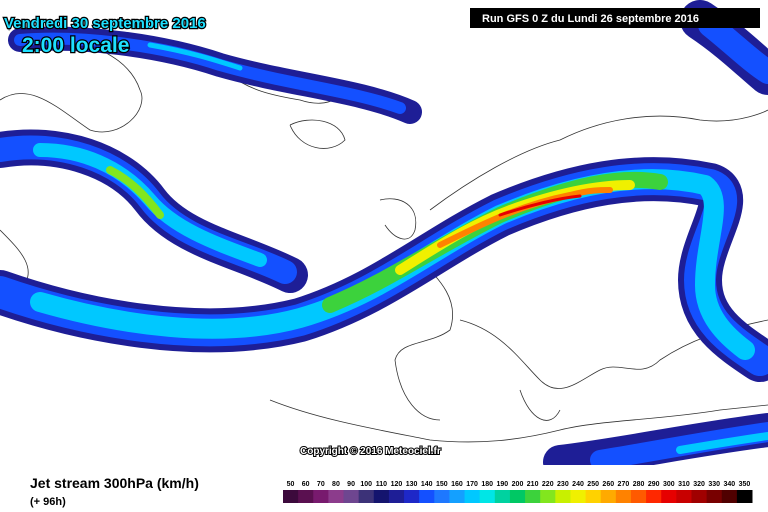 The height and width of the screenshot is (512, 768). What do you see at coordinates (105, 23) in the screenshot?
I see `date: Vendredi 30 septembre 2016` at bounding box center [105, 23].